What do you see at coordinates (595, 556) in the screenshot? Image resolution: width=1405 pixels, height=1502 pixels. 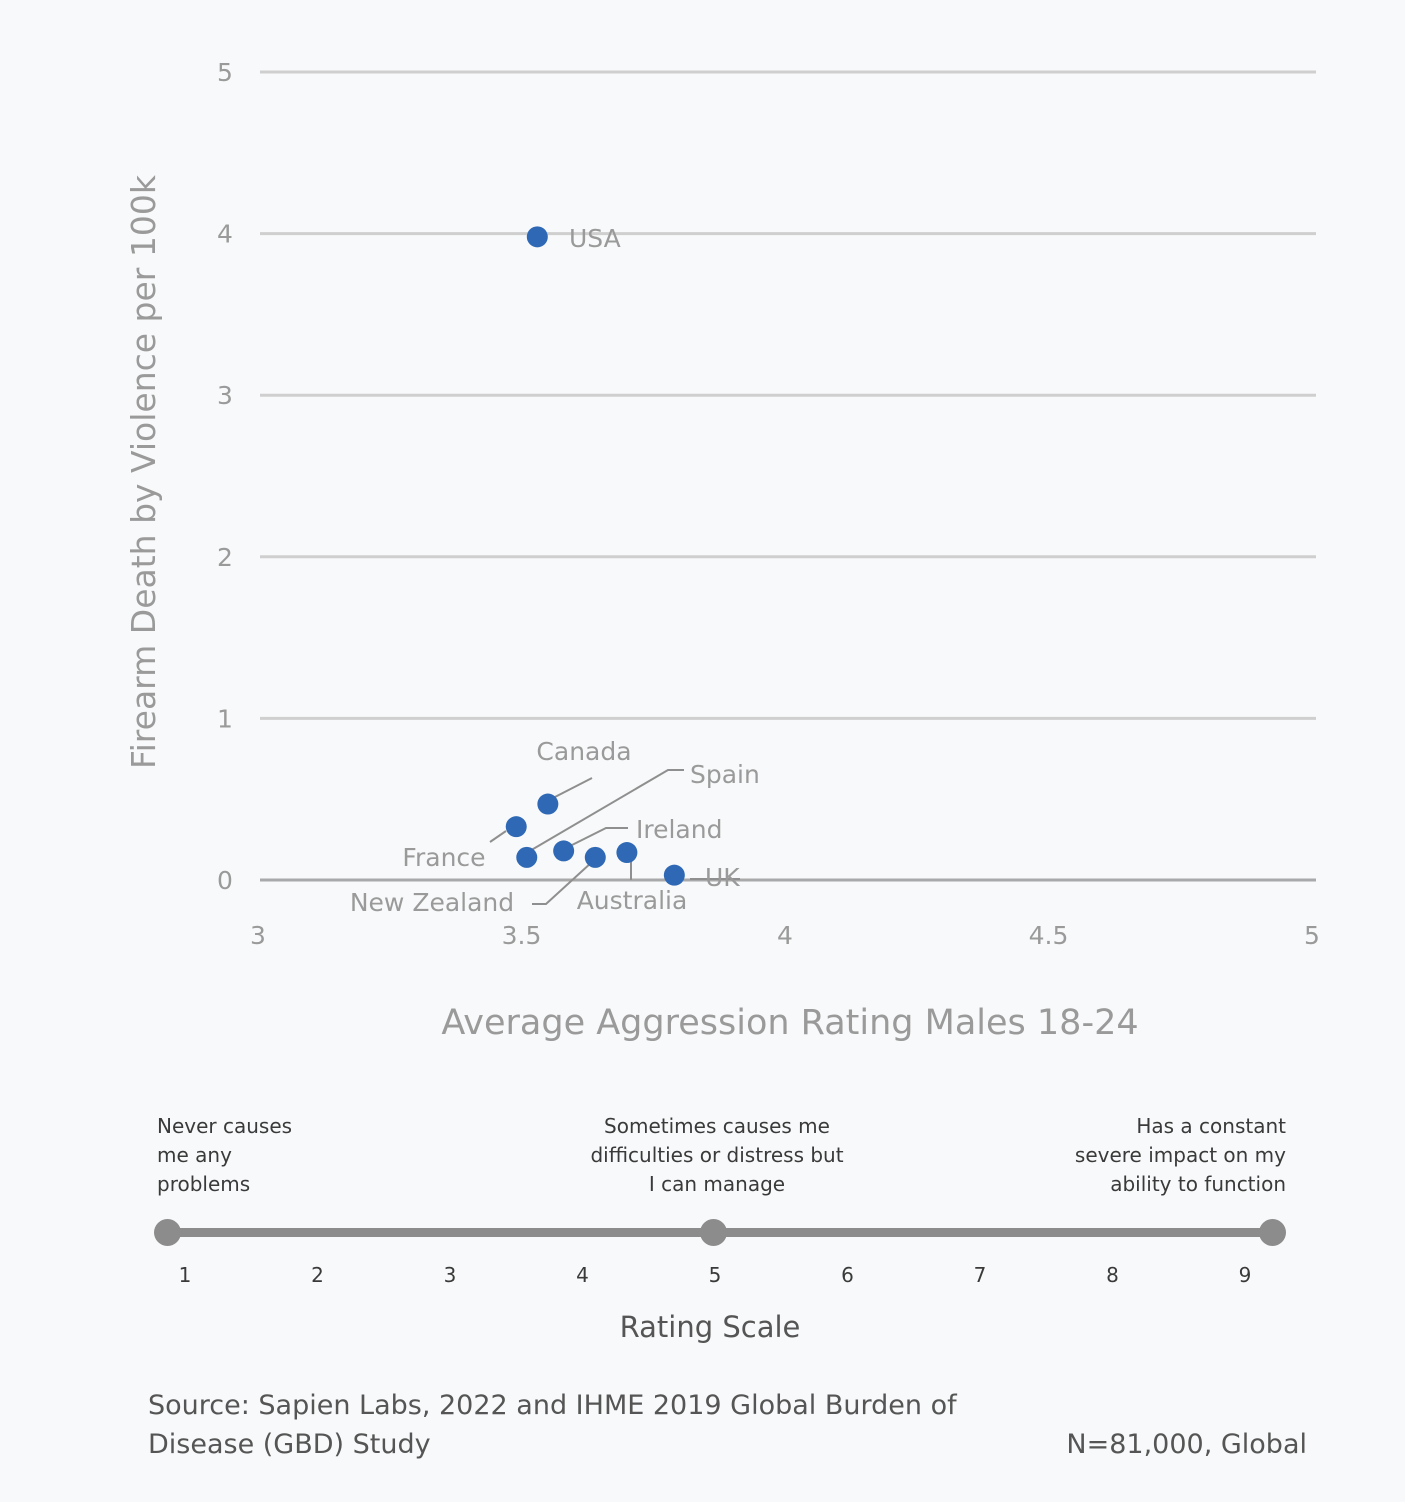 I see `data-points` at bounding box center [595, 556].